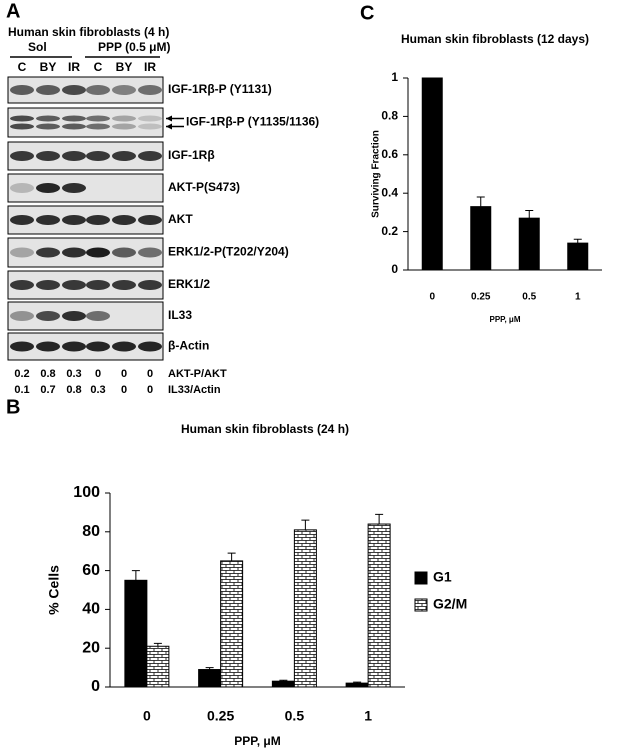 The image size is (626, 755). What do you see at coordinates (191, 155) in the screenshot?
I see `blot-label: IGF-1Rβ` at bounding box center [191, 155].